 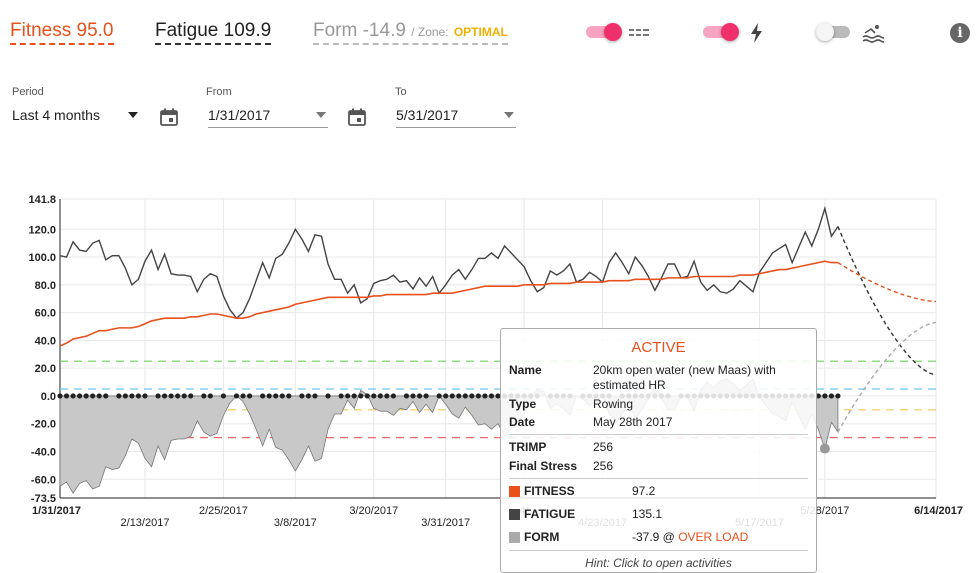 I want to click on tooltip-fatigue-value: 135.1, so click(x=647, y=514).